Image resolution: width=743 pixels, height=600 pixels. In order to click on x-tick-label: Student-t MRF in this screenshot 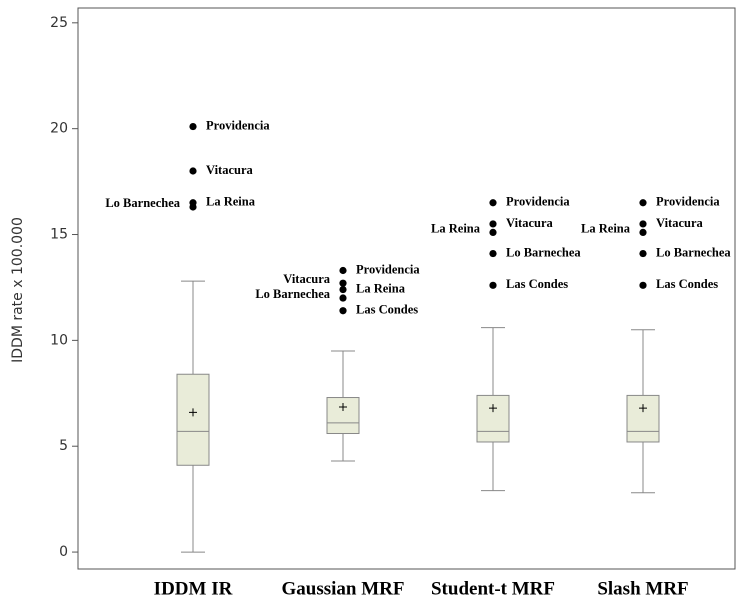, I will do `click(493, 588)`.